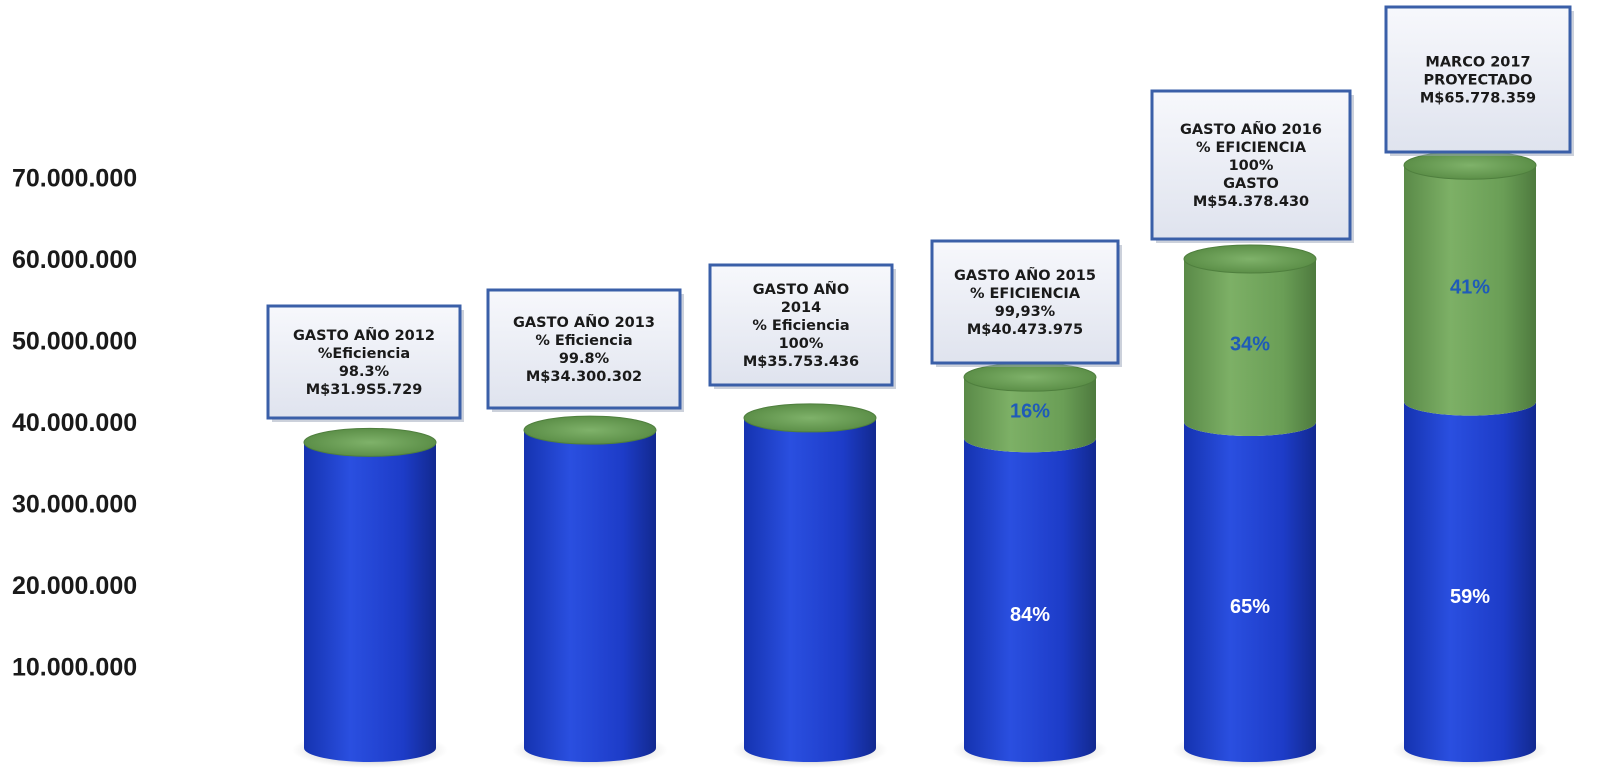 This screenshot has height=769, width=1597. I want to click on y-tick-label: 30.000.000, so click(74, 505).